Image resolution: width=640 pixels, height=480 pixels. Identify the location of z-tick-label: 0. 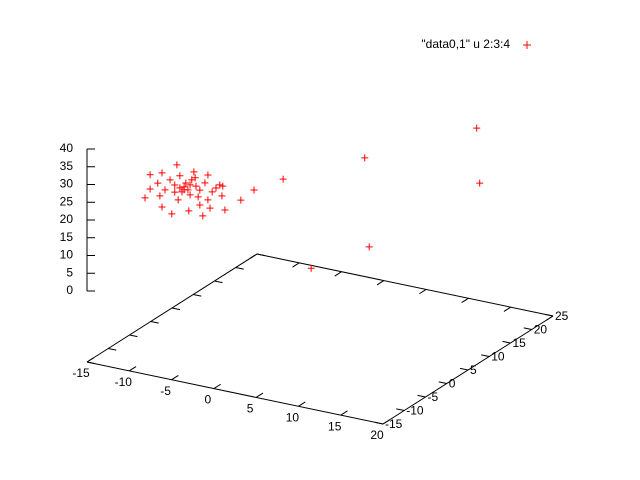
(69, 290).